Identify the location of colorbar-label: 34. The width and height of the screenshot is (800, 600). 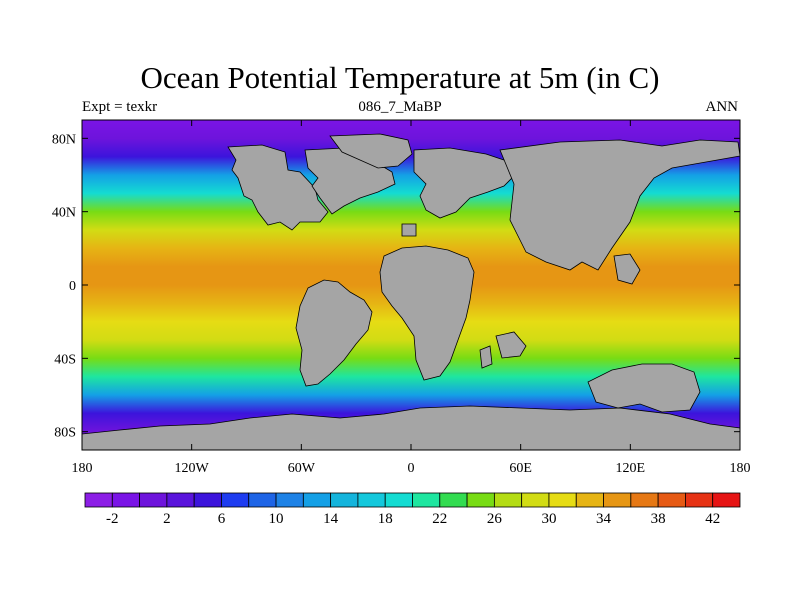
(604, 519).